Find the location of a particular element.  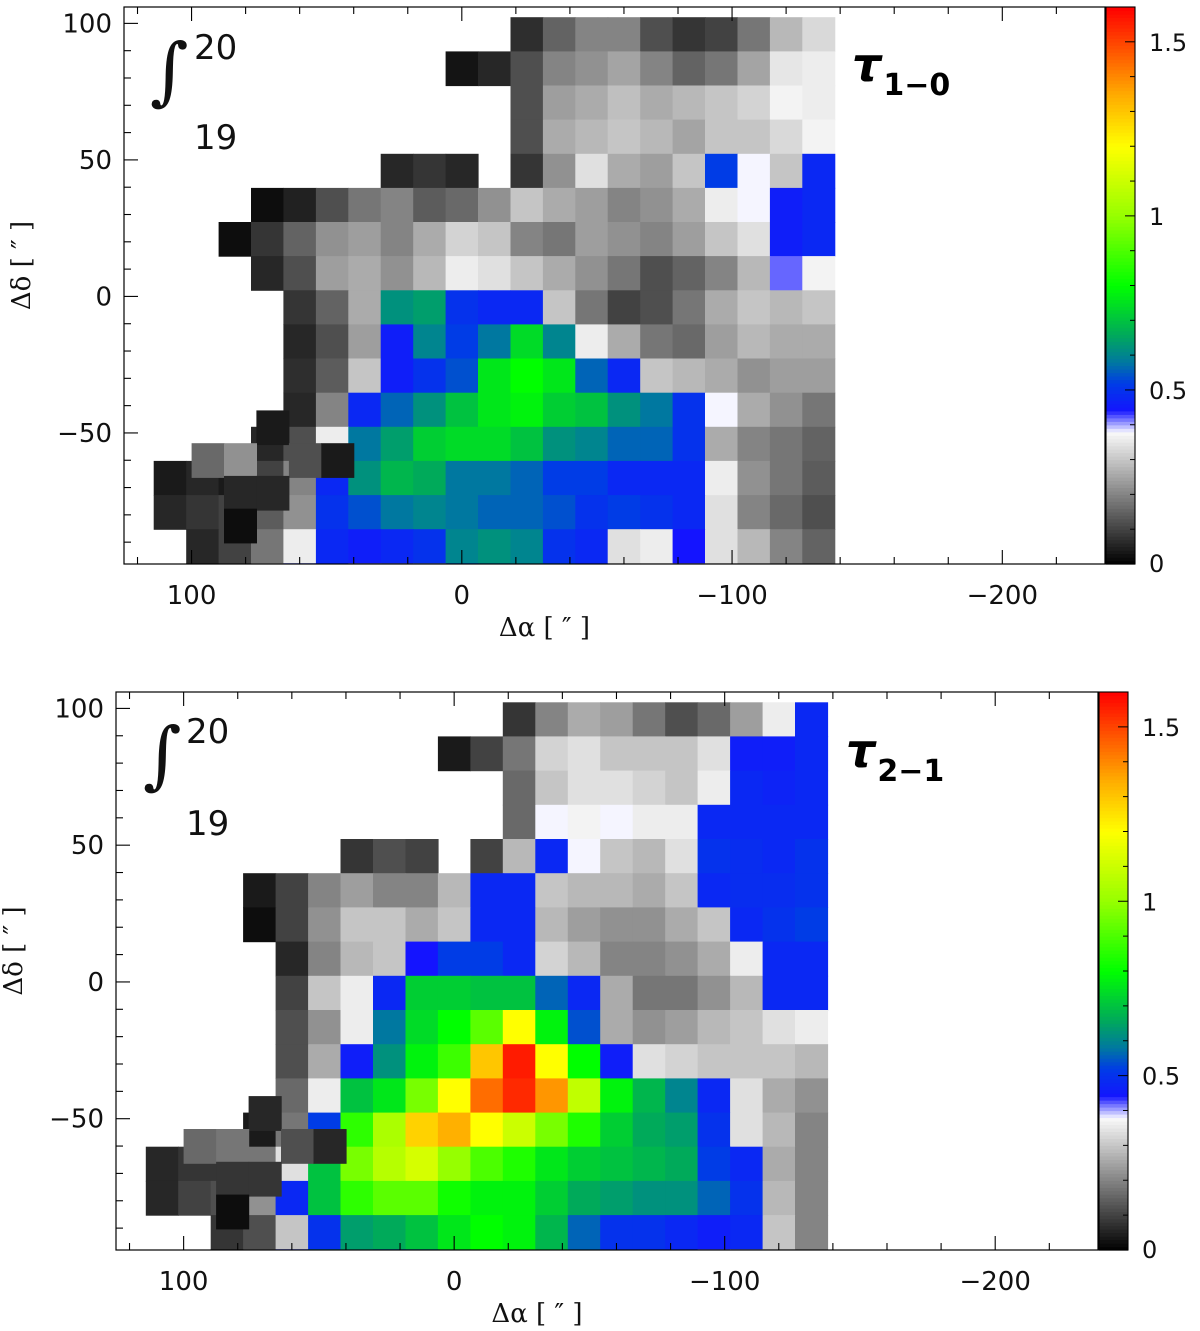

colorbar-tick-label: 1.5 is located at coordinates (1168, 43).